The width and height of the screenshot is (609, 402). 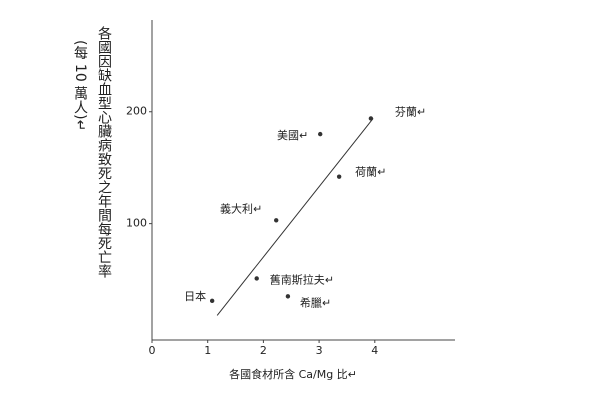 I want to click on x-axis-label: 各國食材所含 Ca/Mg 比↵, so click(x=293, y=374).